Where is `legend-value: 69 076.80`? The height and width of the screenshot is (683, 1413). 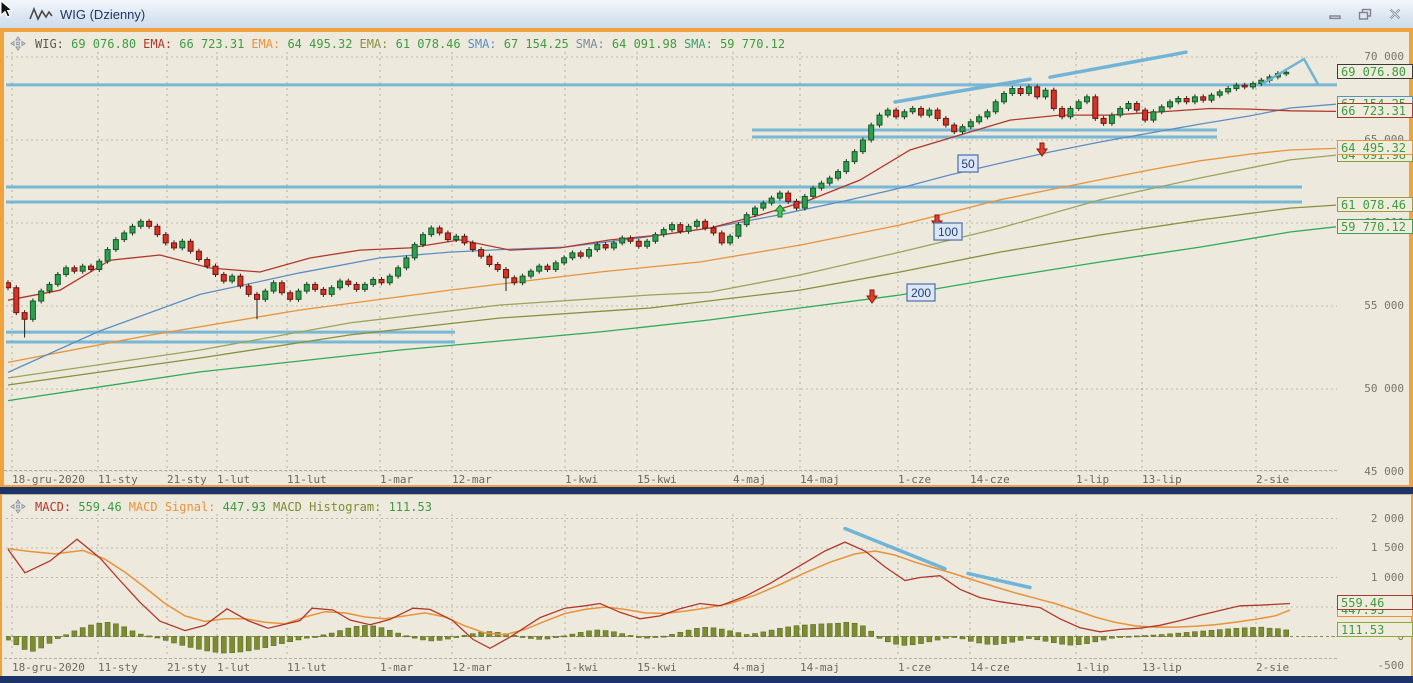 legend-value: 69 076.80 is located at coordinates (100, 43).